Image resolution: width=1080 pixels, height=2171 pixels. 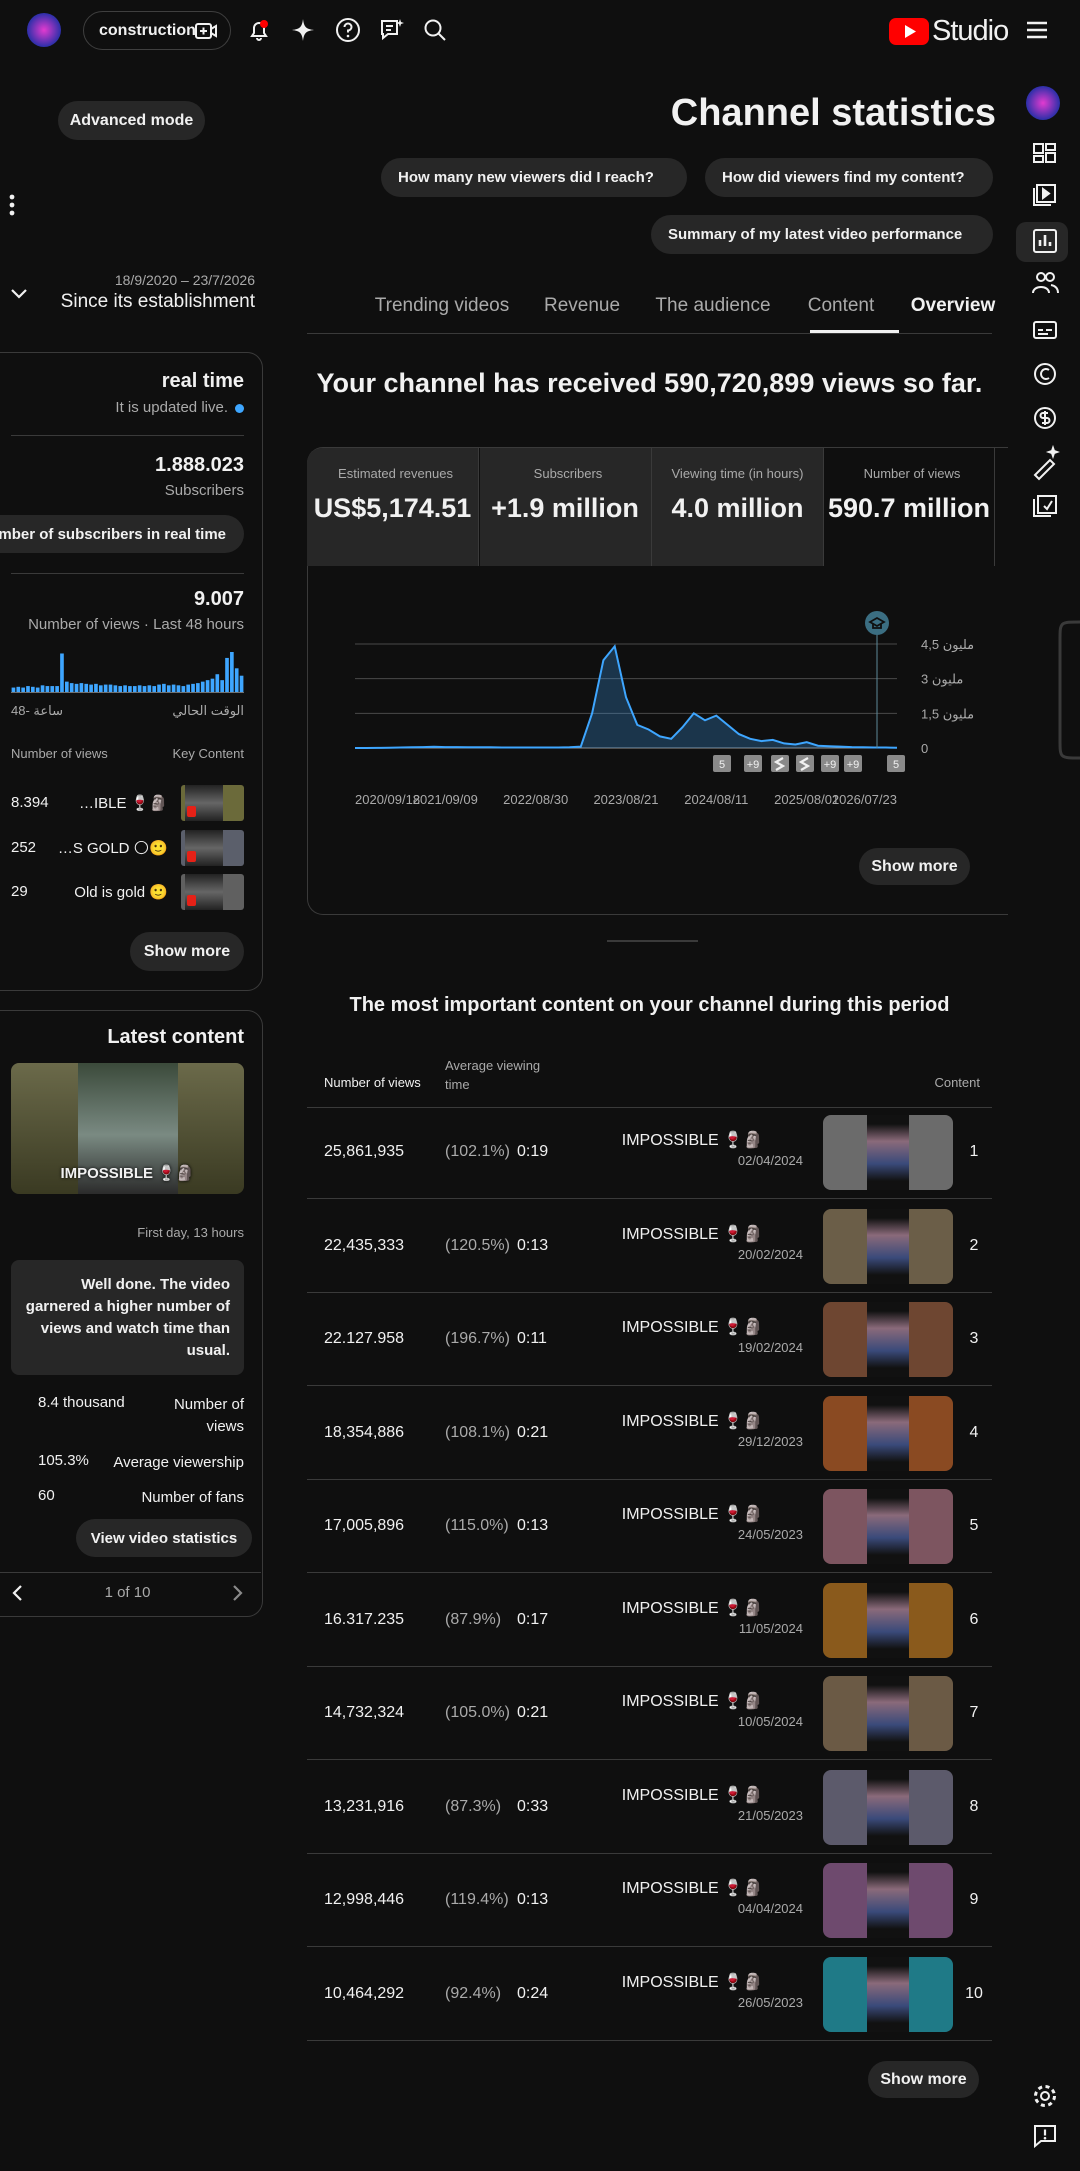 What do you see at coordinates (526, 177) in the screenshot?
I see `chip-label: How many new viewers did I reach?` at bounding box center [526, 177].